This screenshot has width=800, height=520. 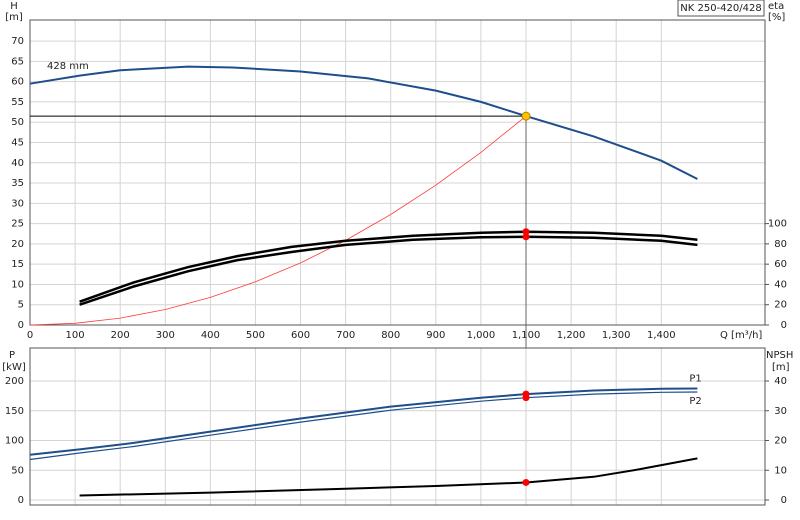 I want to click on x-tick-label: 1,000, so click(x=481, y=335).